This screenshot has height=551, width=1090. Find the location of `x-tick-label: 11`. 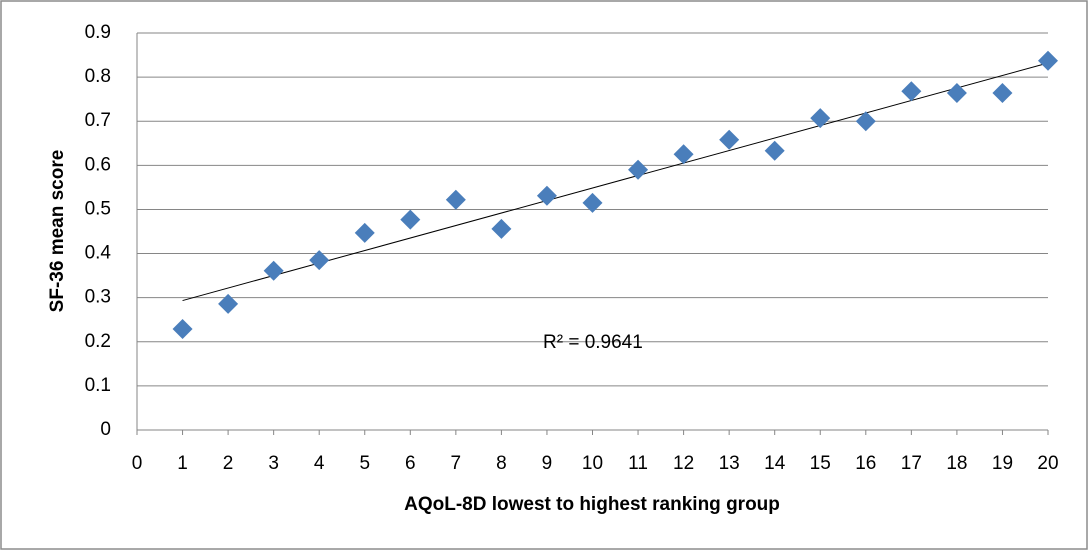

x-tick-label: 11 is located at coordinates (638, 463).